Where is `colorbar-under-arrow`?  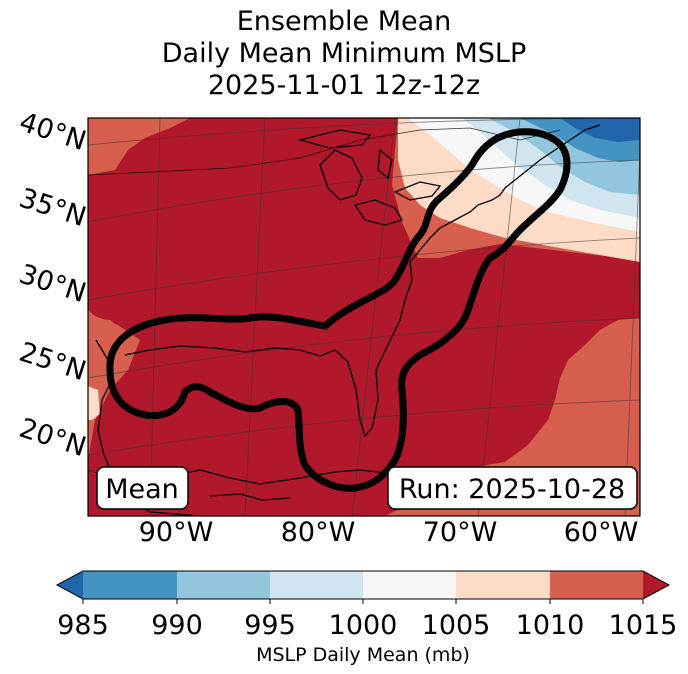 colorbar-under-arrow is located at coordinates (70, 585).